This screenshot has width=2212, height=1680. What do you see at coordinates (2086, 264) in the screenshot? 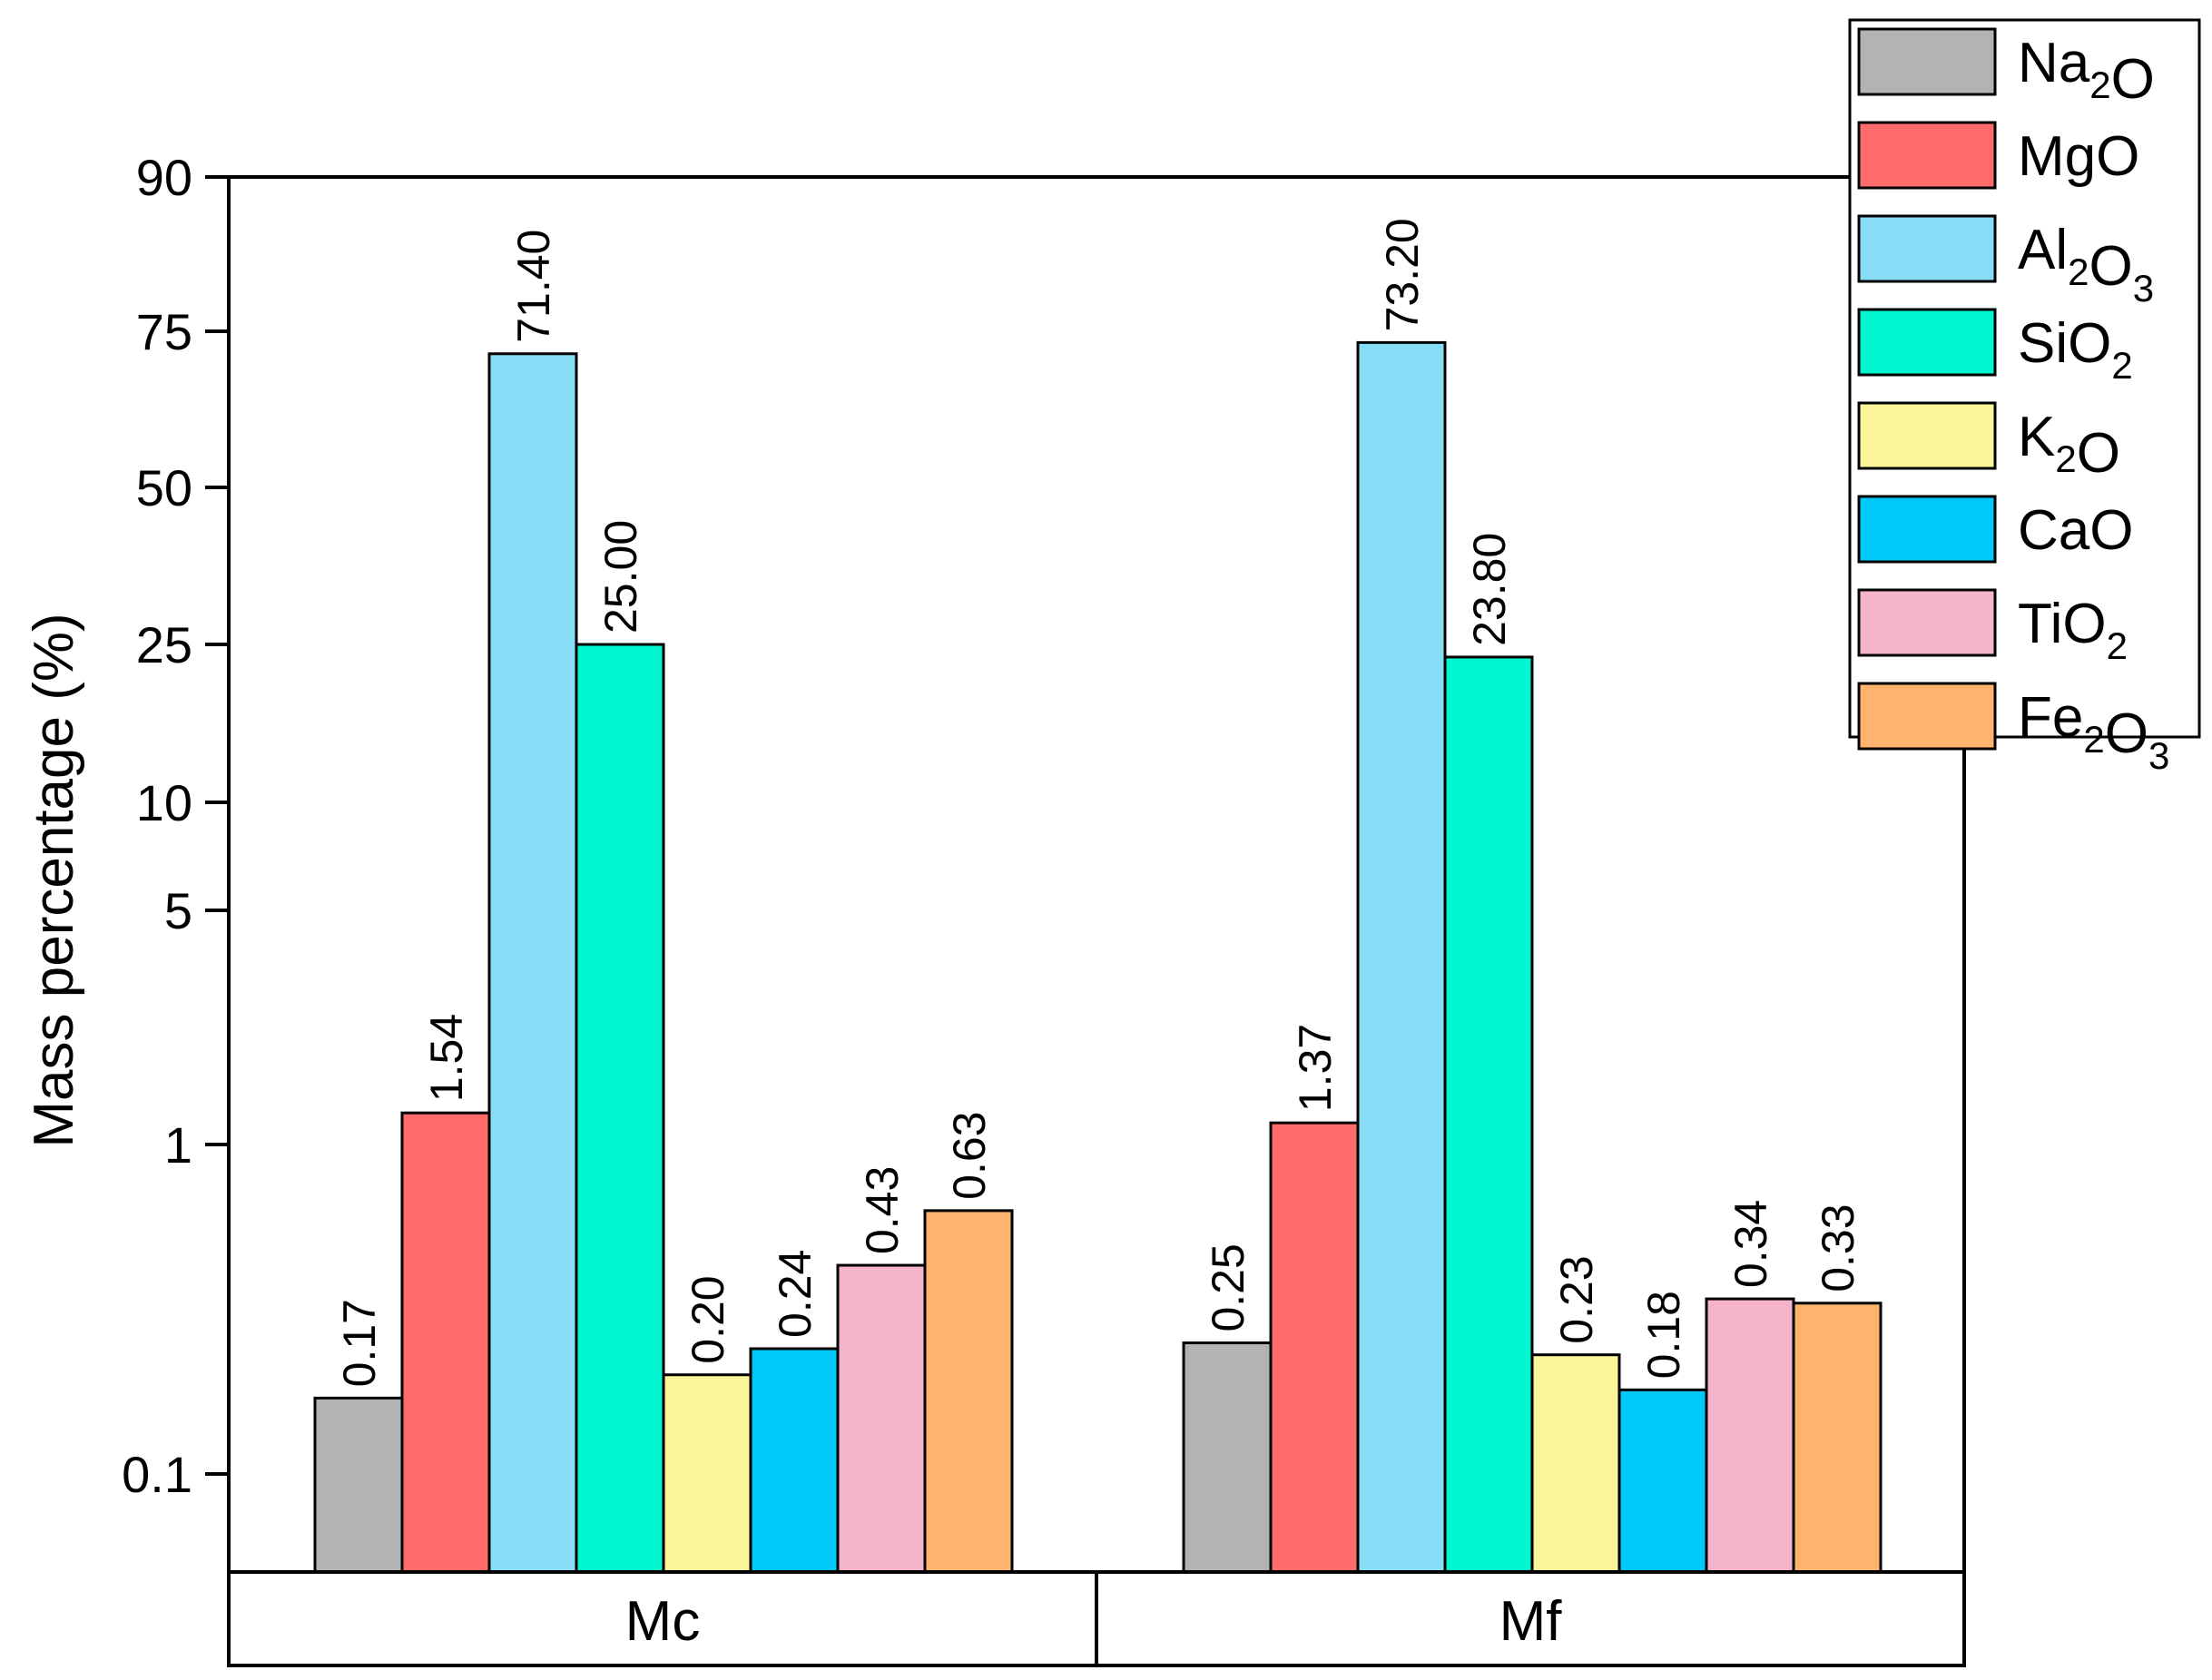
I see `legend-label-al2o3: Al2O3` at bounding box center [2086, 264].